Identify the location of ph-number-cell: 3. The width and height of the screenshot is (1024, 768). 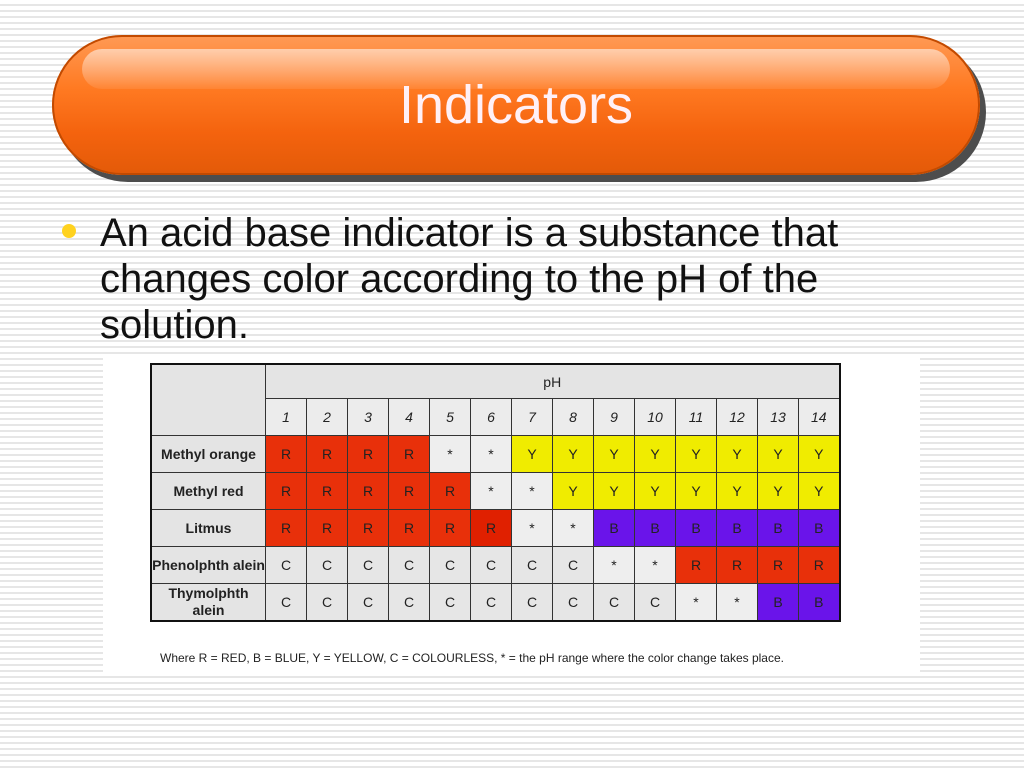
(368, 417).